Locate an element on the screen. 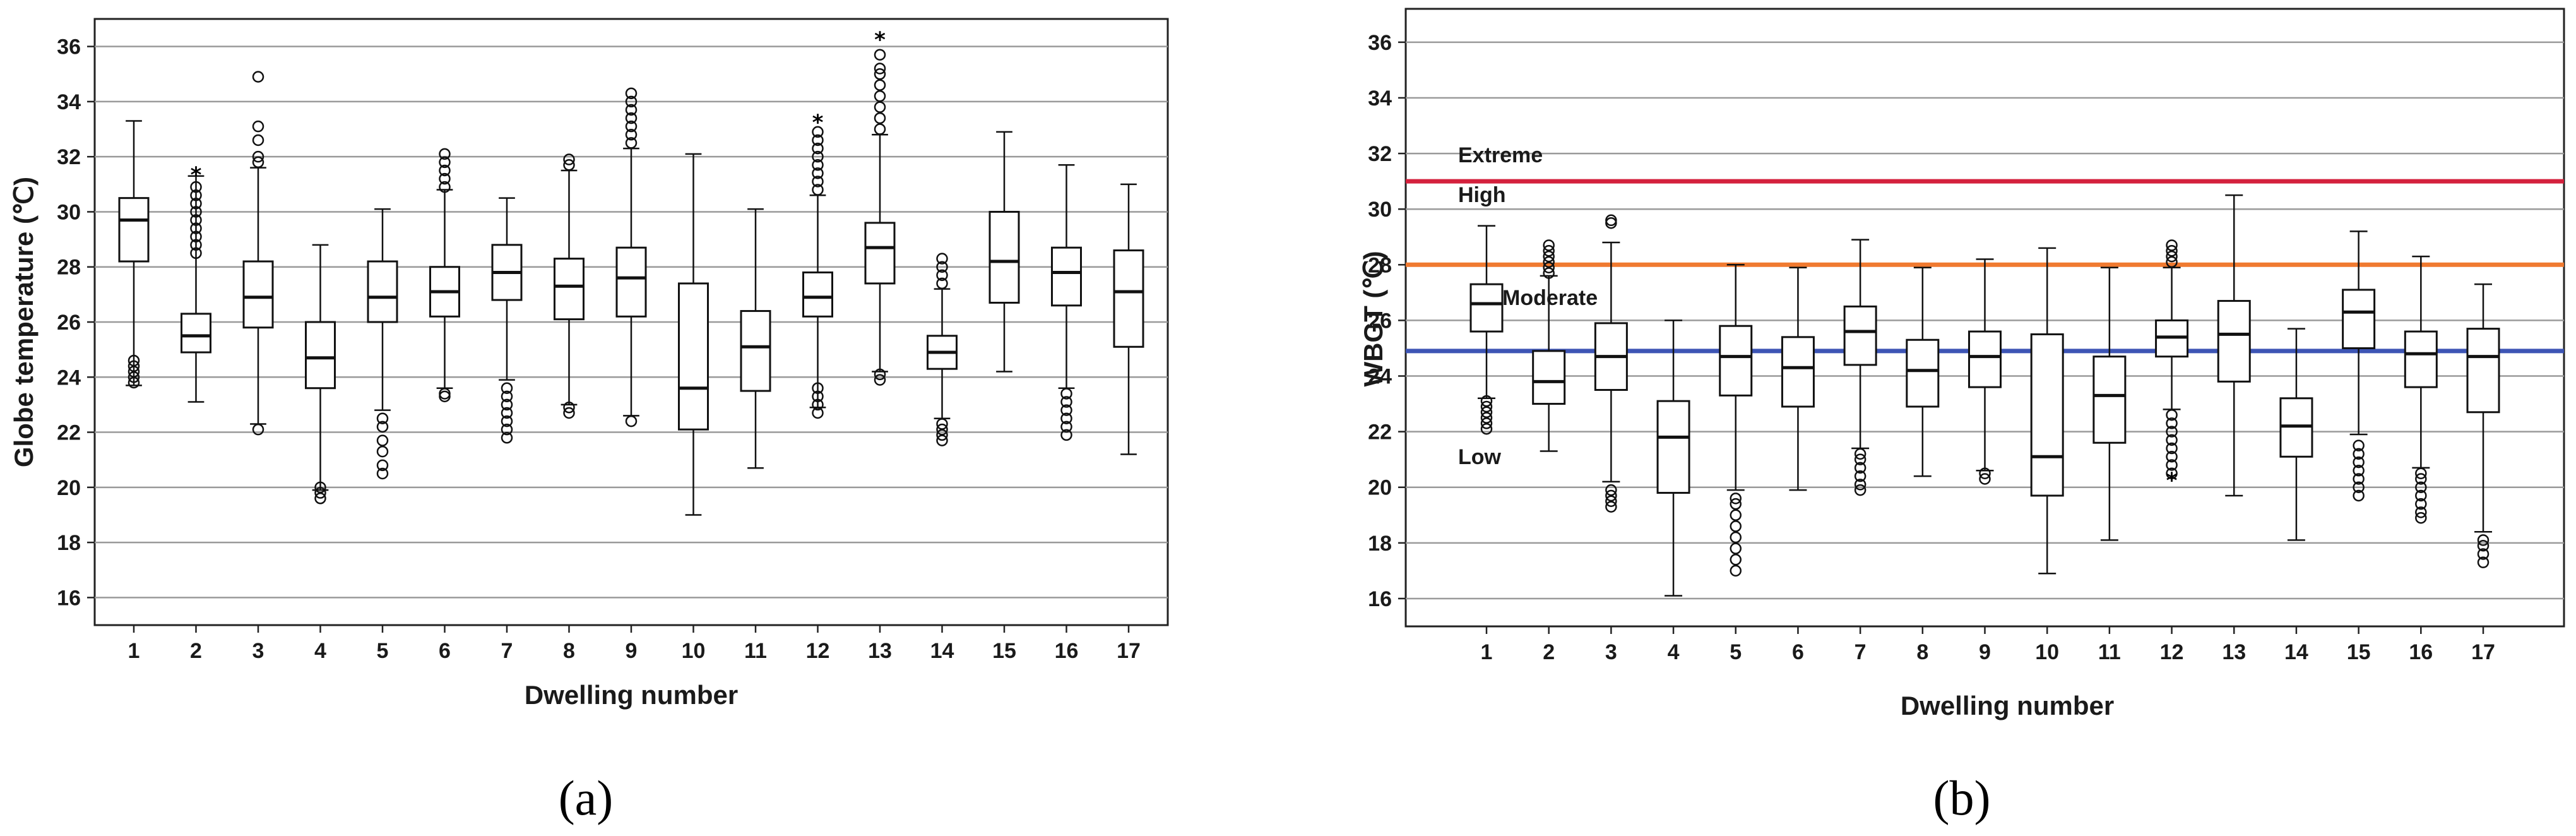  x-tick-label: 4 is located at coordinates (1674, 652).